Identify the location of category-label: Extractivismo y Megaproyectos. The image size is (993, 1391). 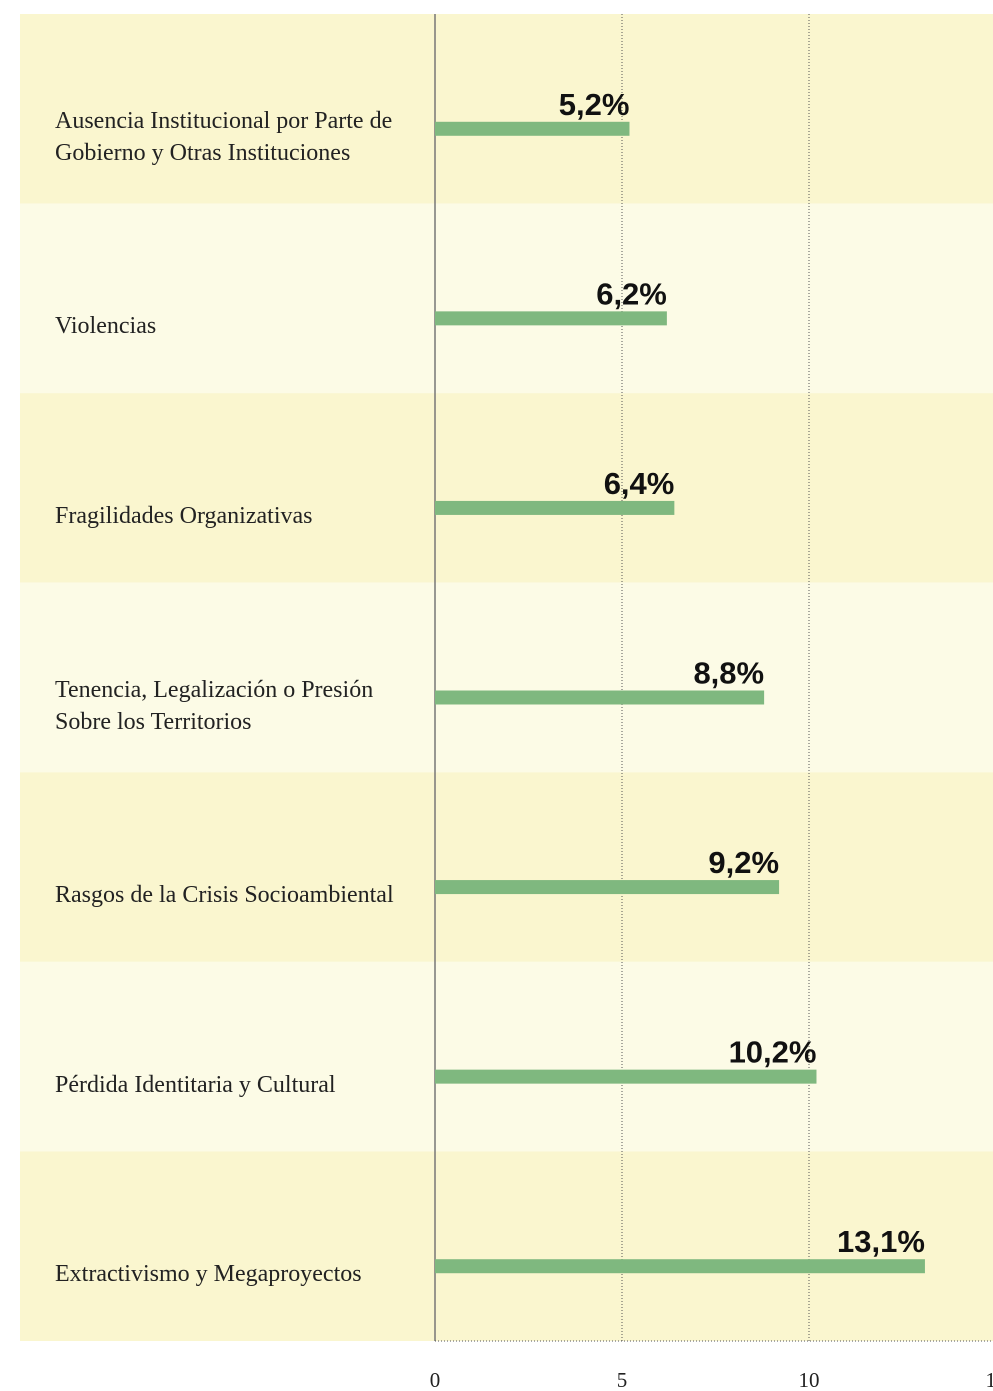
(208, 1274).